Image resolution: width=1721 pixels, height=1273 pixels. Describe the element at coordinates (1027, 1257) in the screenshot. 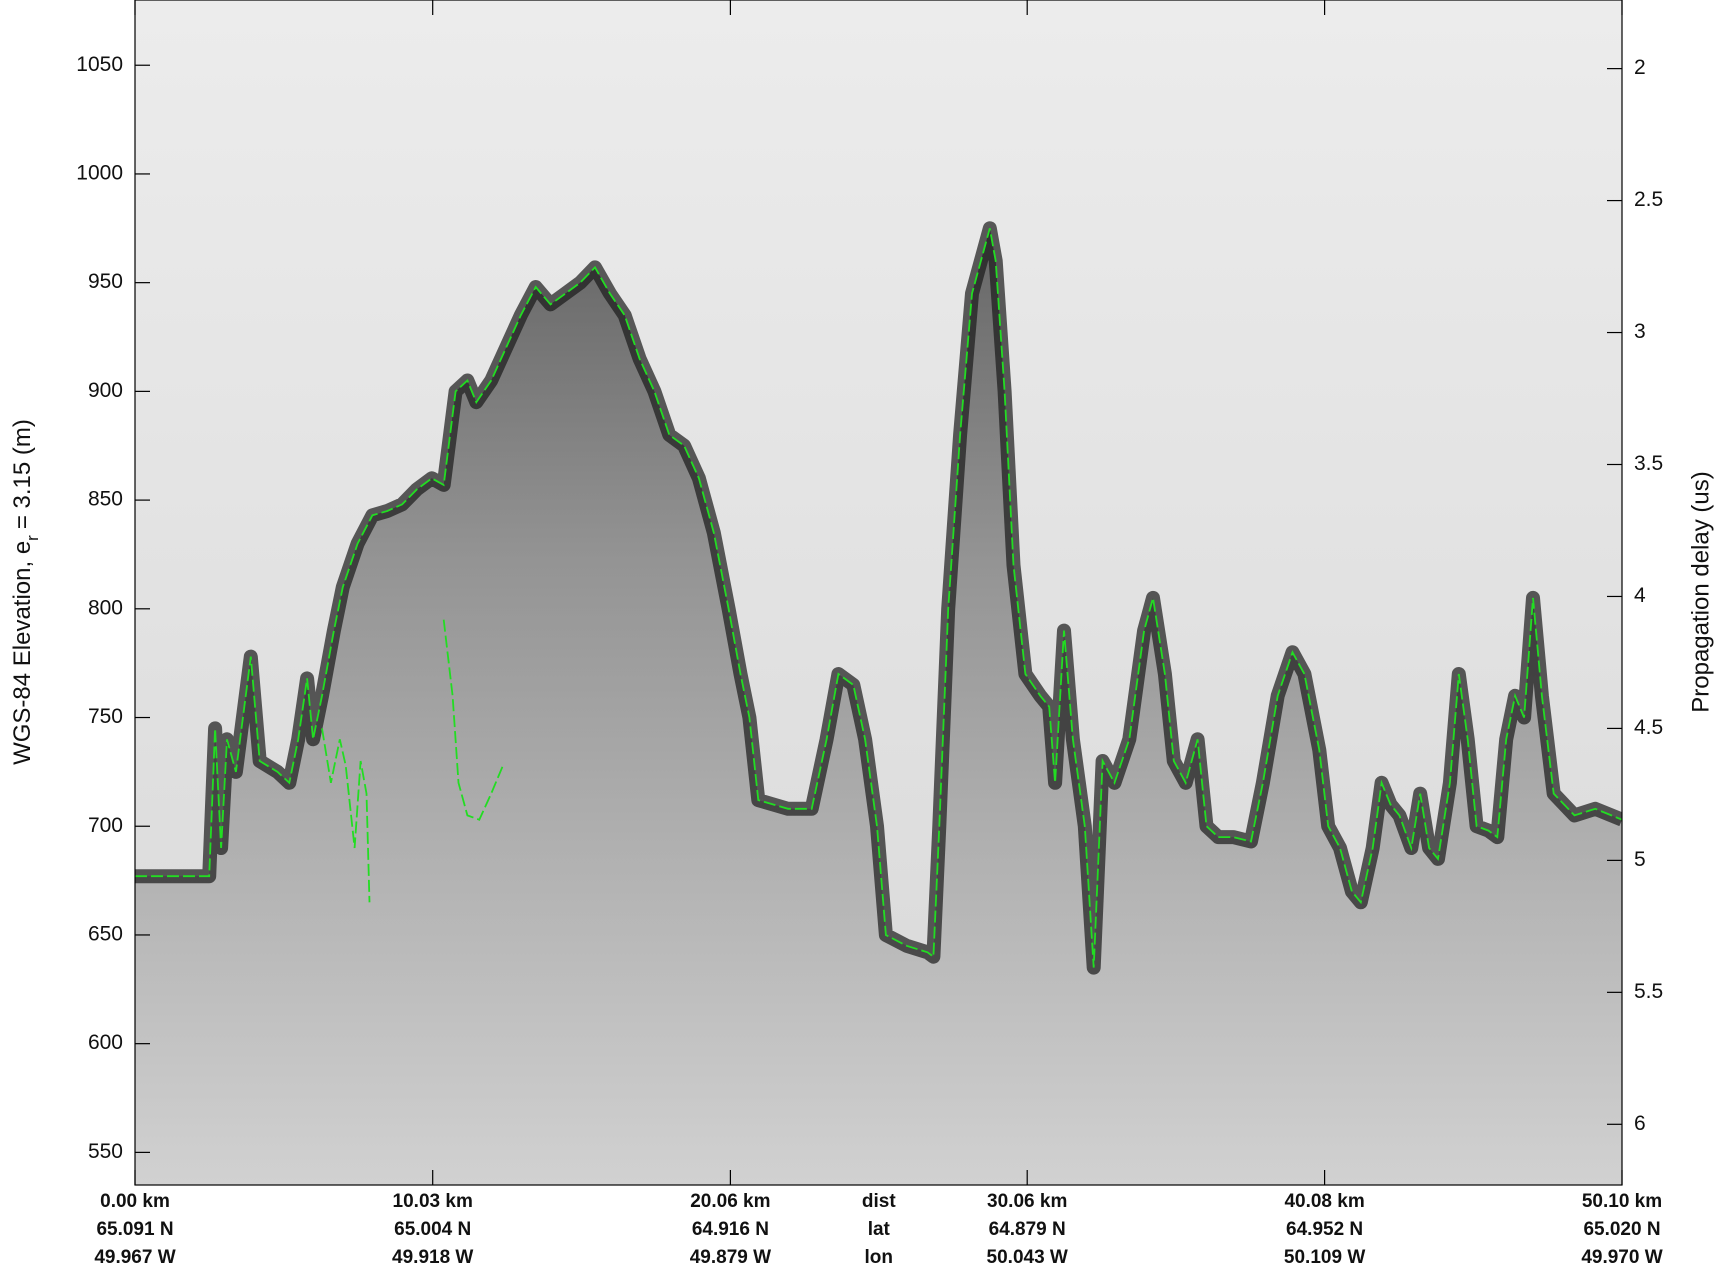

I see `x-tick-lon: 50.043 W` at that location.